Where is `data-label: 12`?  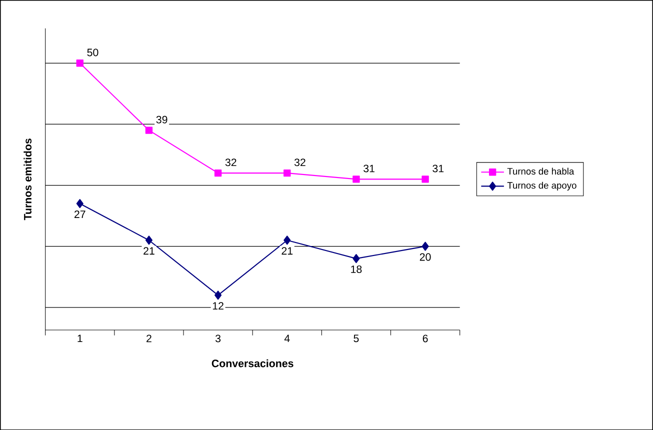 data-label: 12 is located at coordinates (218, 306).